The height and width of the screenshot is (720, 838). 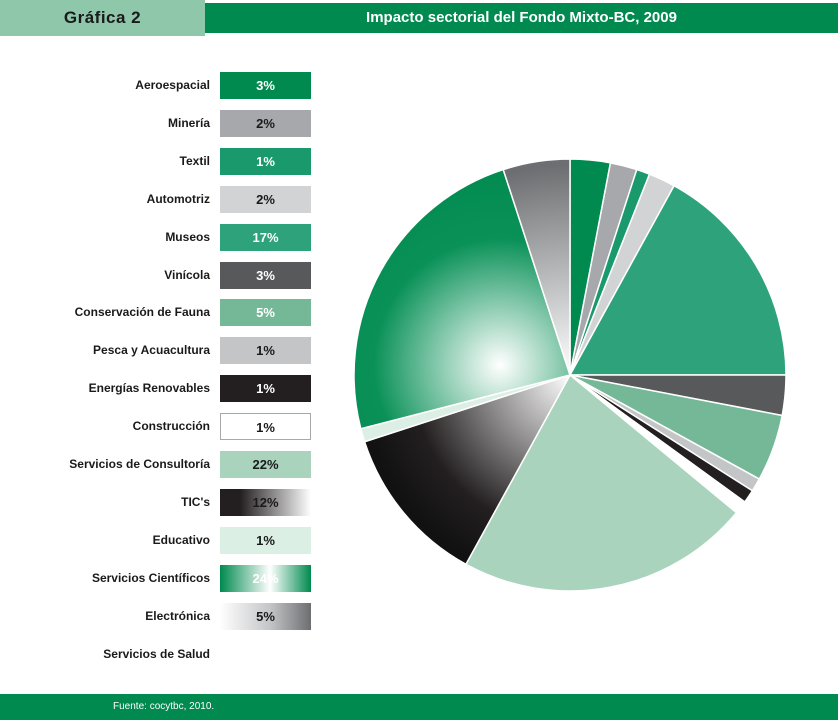 What do you see at coordinates (160, 502) in the screenshot?
I see `legend-item: TIC's 12%` at bounding box center [160, 502].